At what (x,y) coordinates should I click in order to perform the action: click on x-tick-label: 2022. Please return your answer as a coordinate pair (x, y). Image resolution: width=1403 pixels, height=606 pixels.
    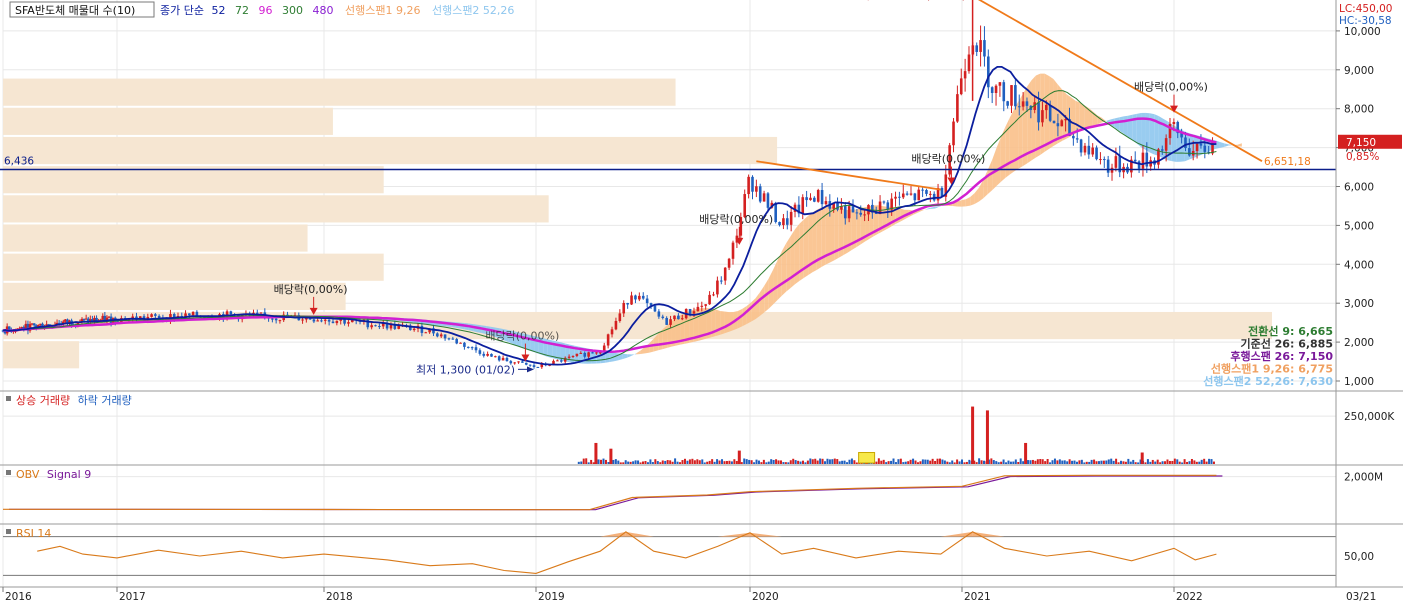
    Looking at the image, I should click on (1189, 597).